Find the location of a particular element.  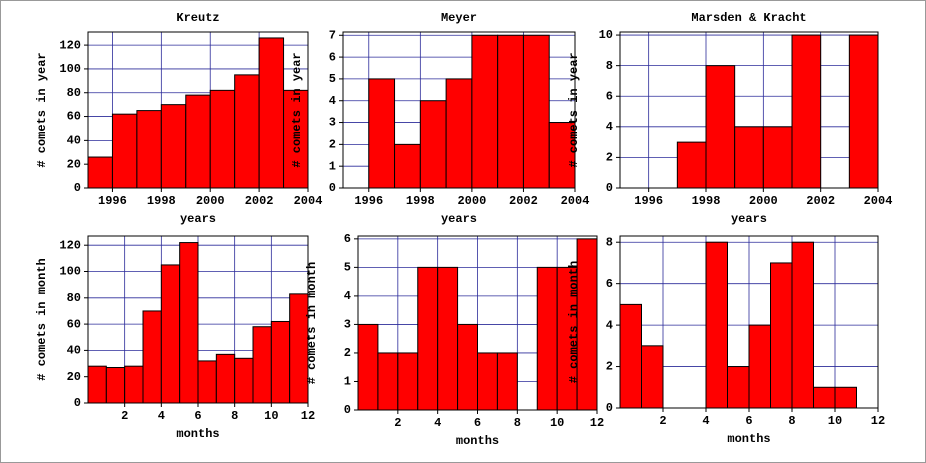

y-tick-label: 7 is located at coordinates (332, 35).